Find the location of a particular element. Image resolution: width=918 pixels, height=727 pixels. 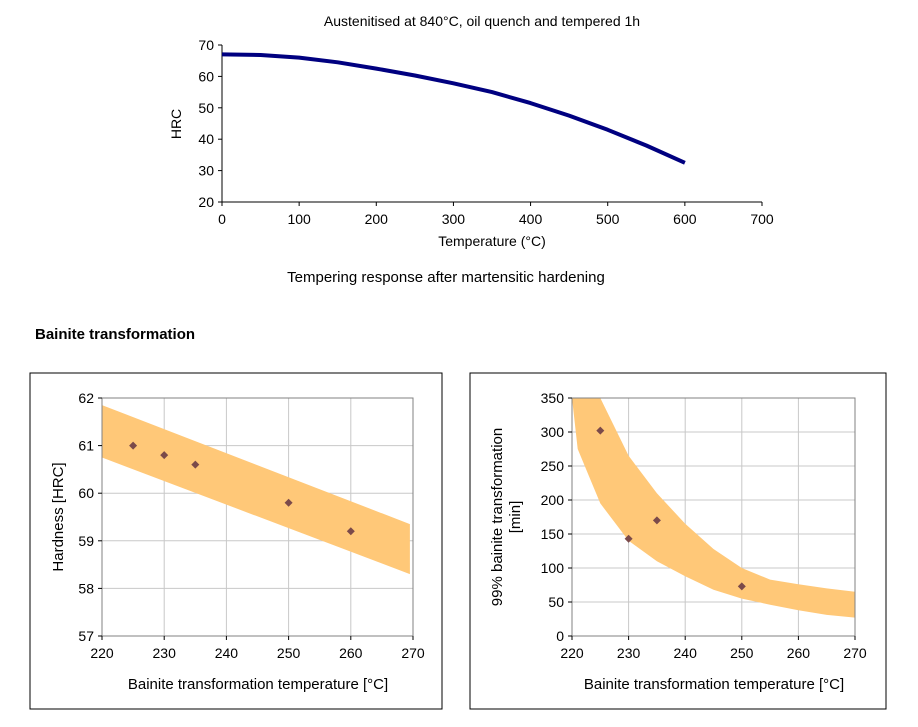

hardness-x-tick-label: 230 is located at coordinates (165, 653).